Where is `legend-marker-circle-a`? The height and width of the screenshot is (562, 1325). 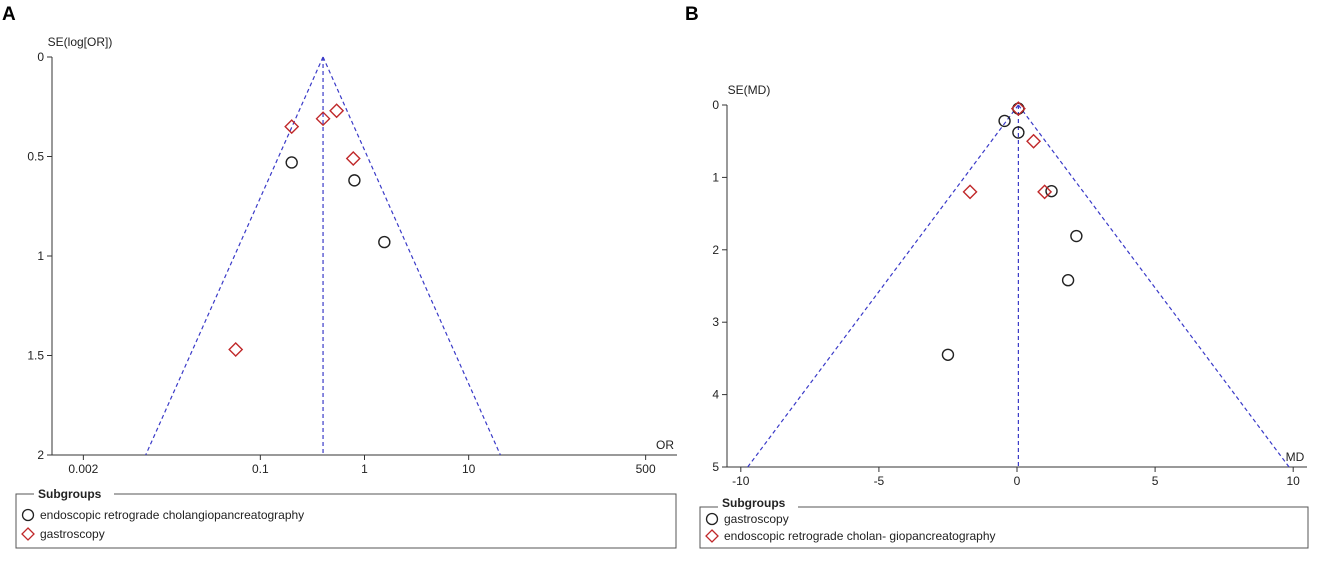 legend-marker-circle-a is located at coordinates (28, 515).